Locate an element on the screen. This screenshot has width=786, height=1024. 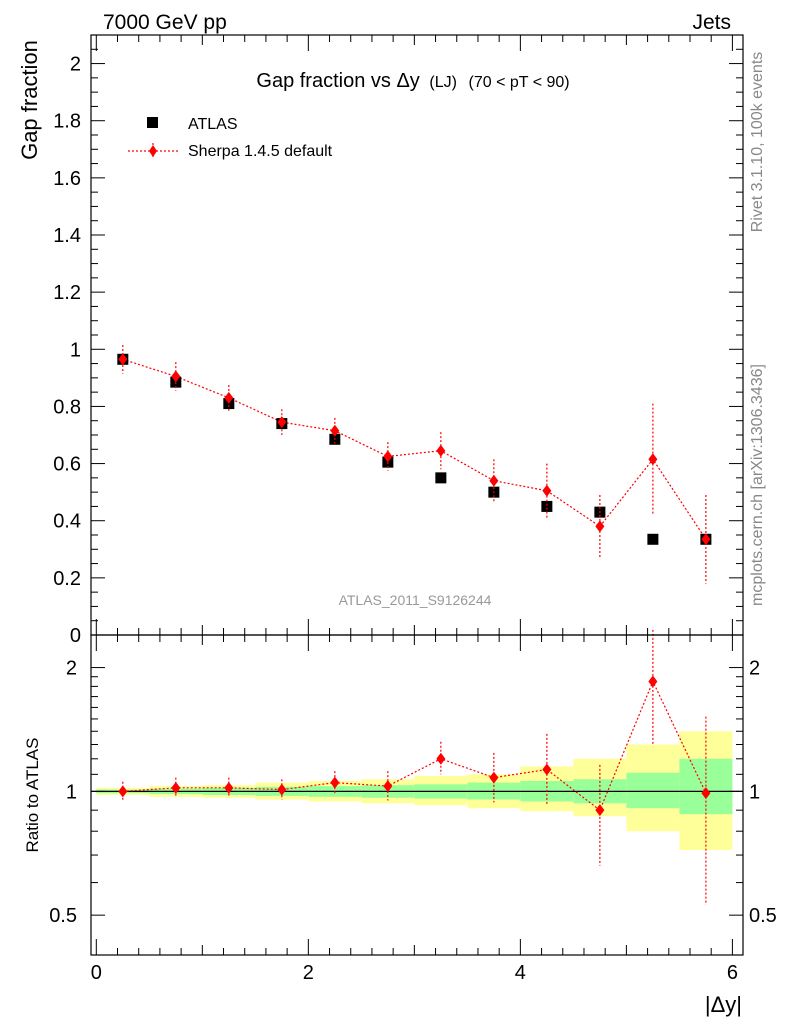
header-left: 7000 GeV pp is located at coordinates (165, 22).